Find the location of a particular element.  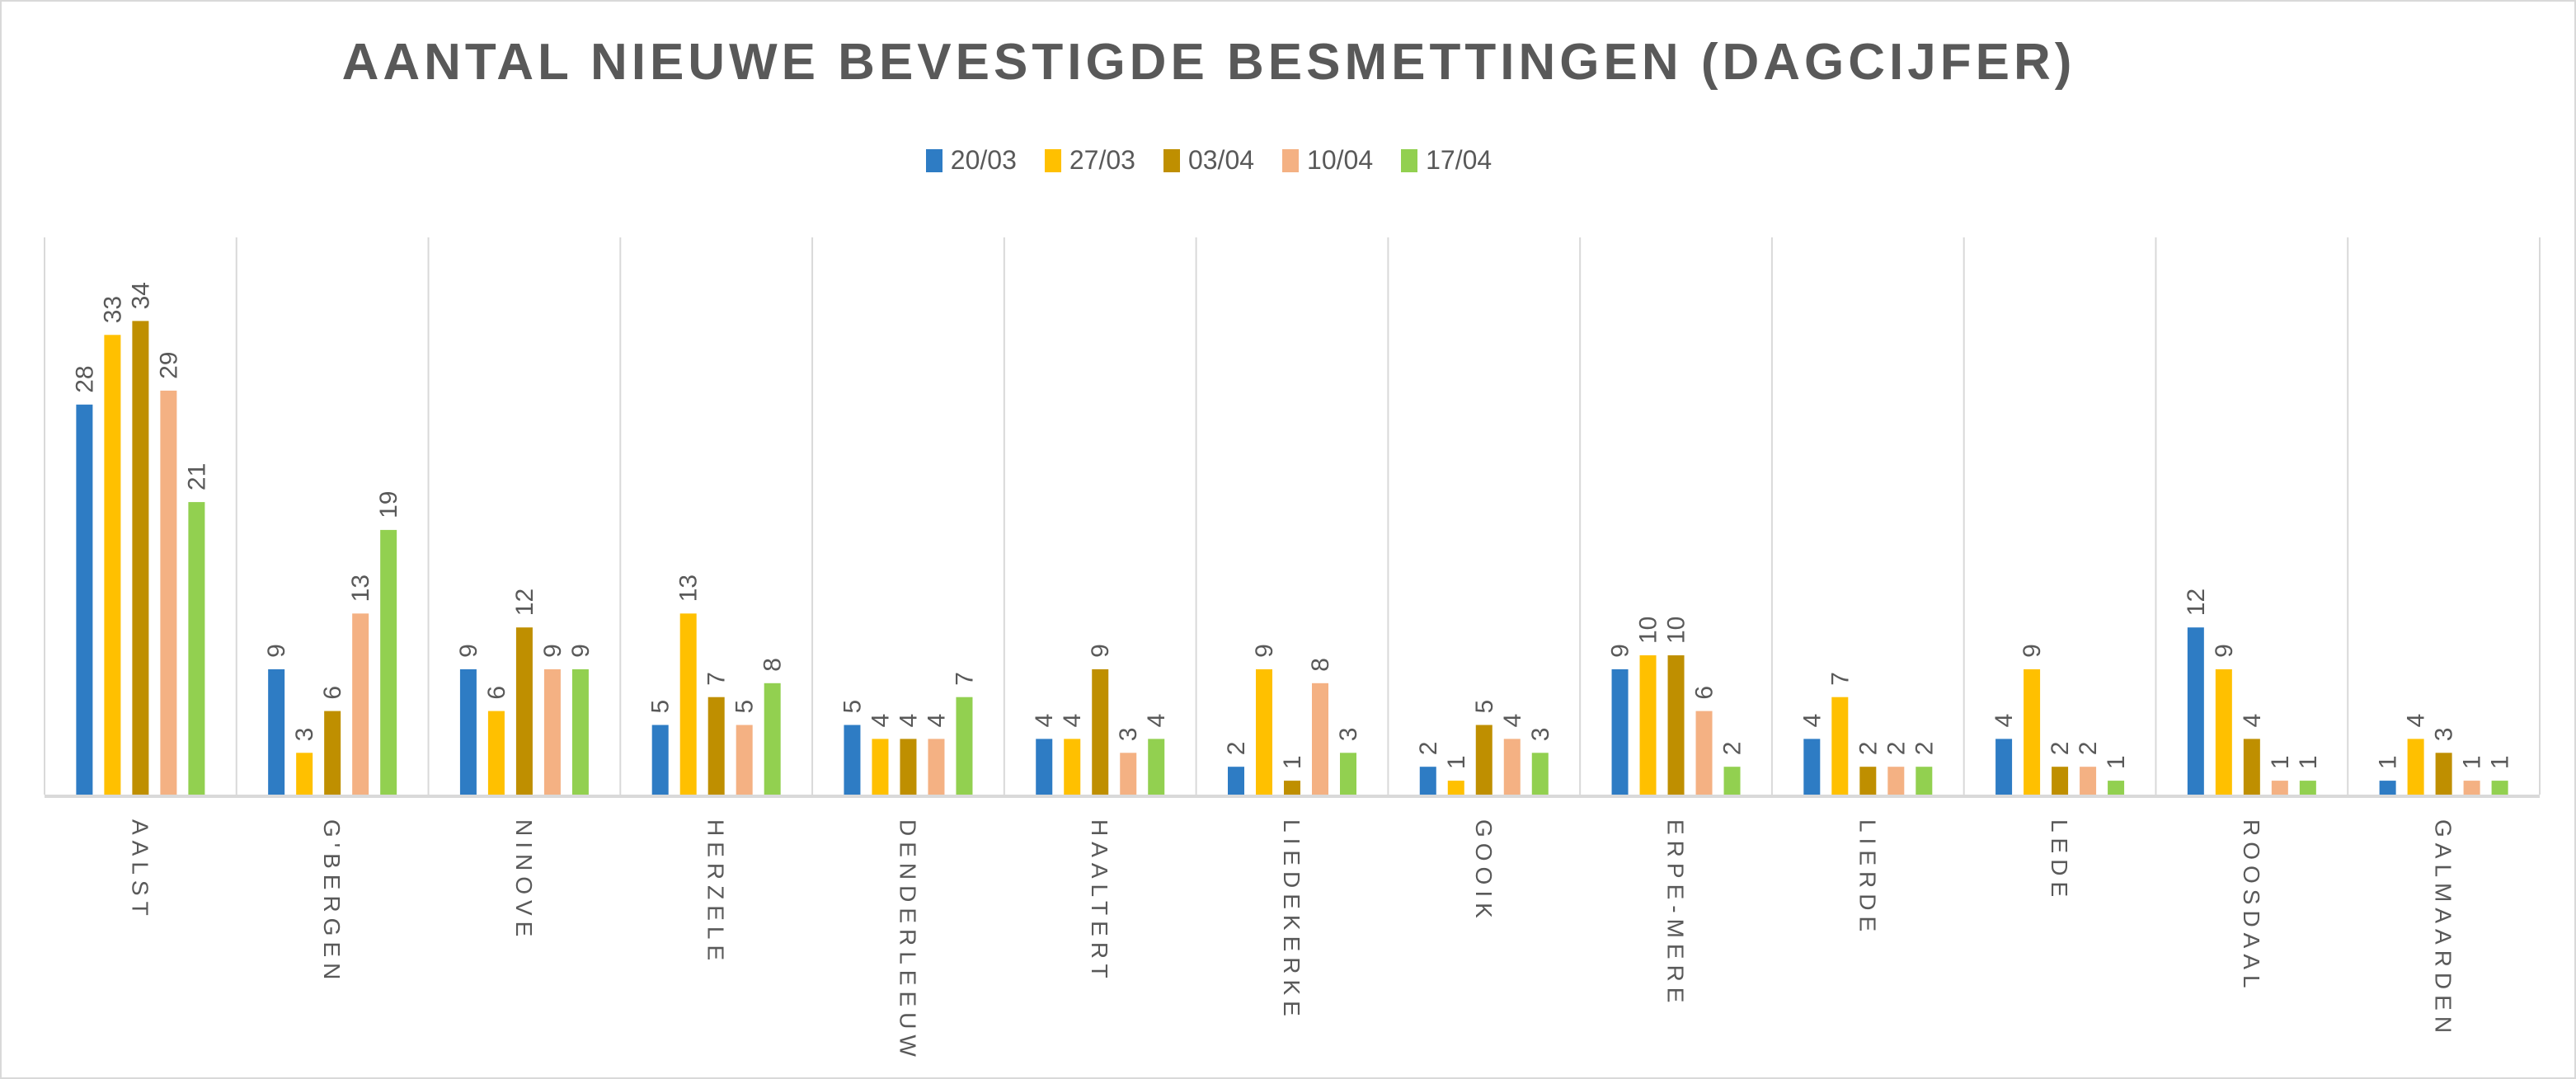

data-label: 33 is located at coordinates (112, 309).